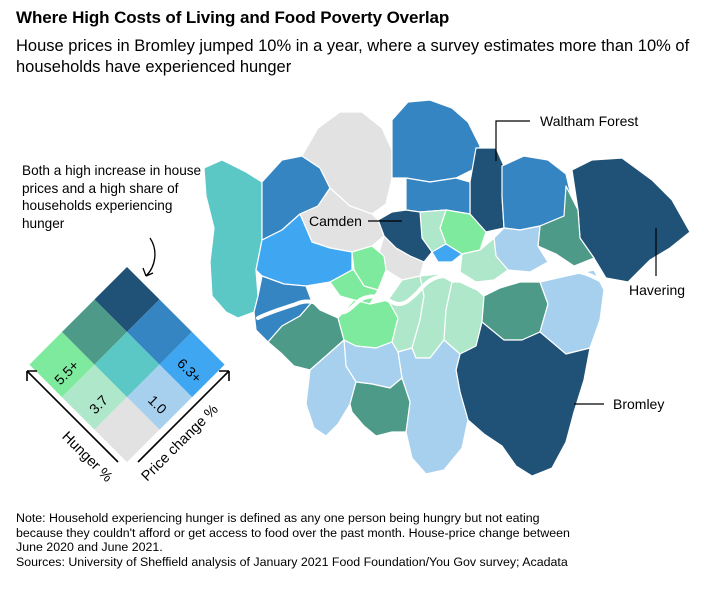 The width and height of the screenshot is (704, 589). I want to click on borough-tower-hamlets, so click(484, 260).